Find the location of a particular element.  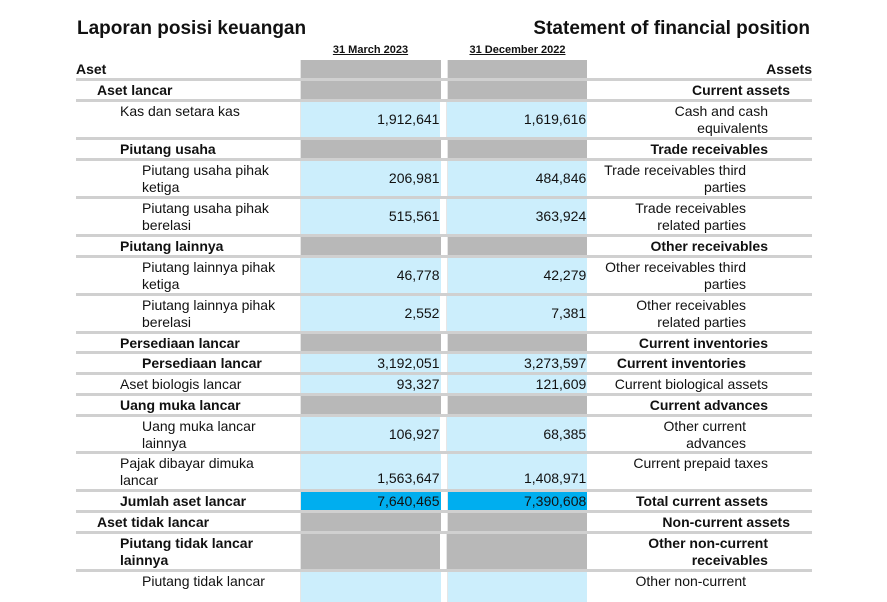

value-2023: 93,327 is located at coordinates (370, 384).